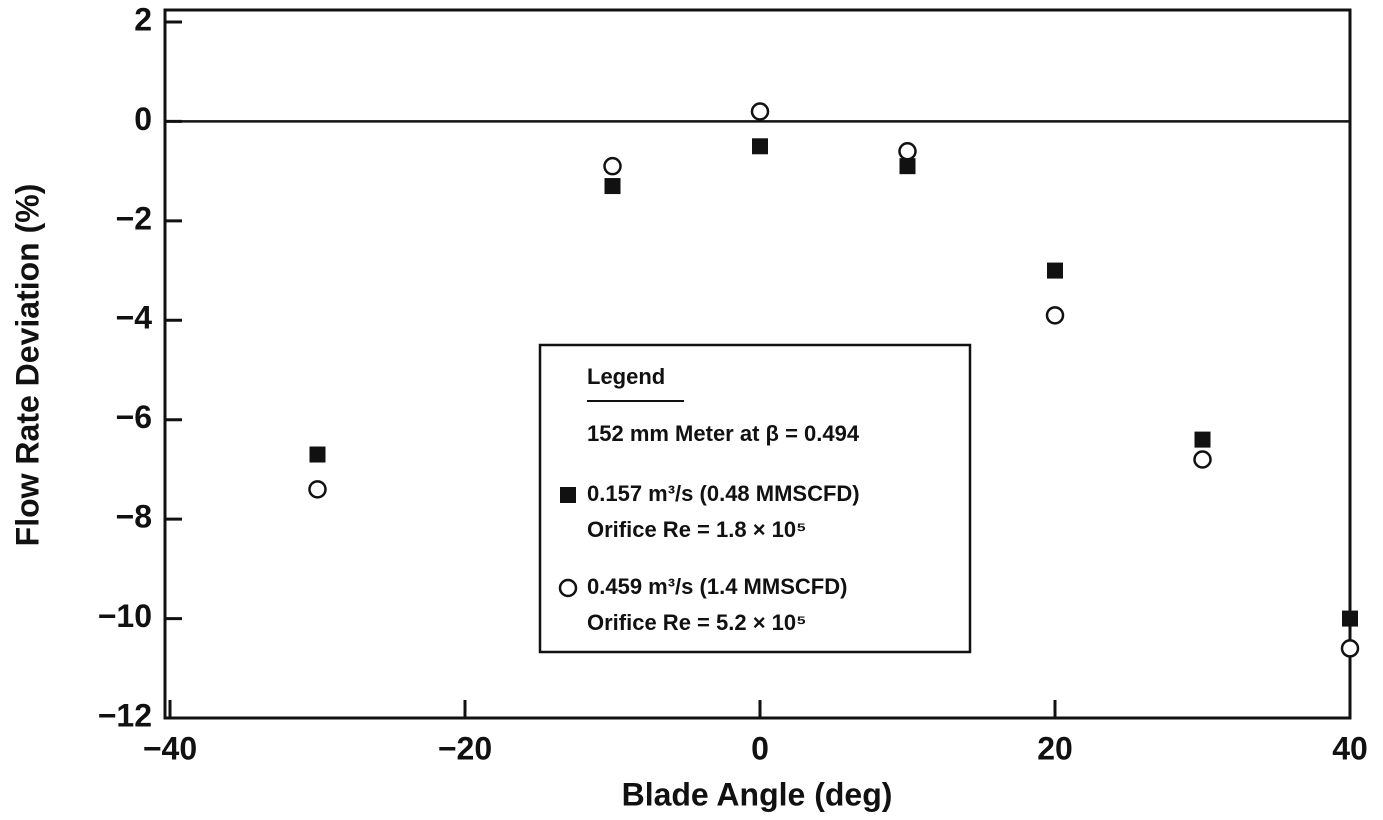 The height and width of the screenshot is (820, 1383). Describe the element at coordinates (760, 748) in the screenshot. I see `x-tick-label: 0` at that location.